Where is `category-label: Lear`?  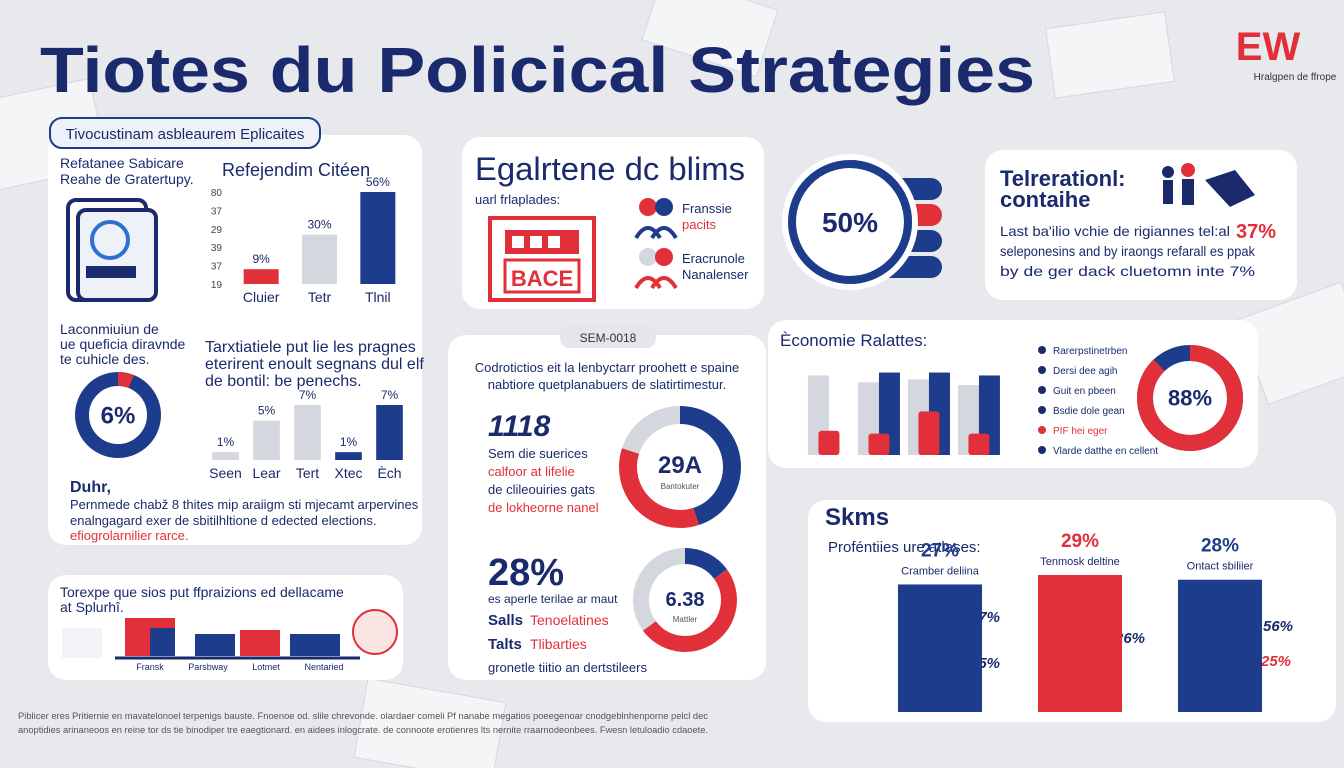
category-label: Lear is located at coordinates (266, 473).